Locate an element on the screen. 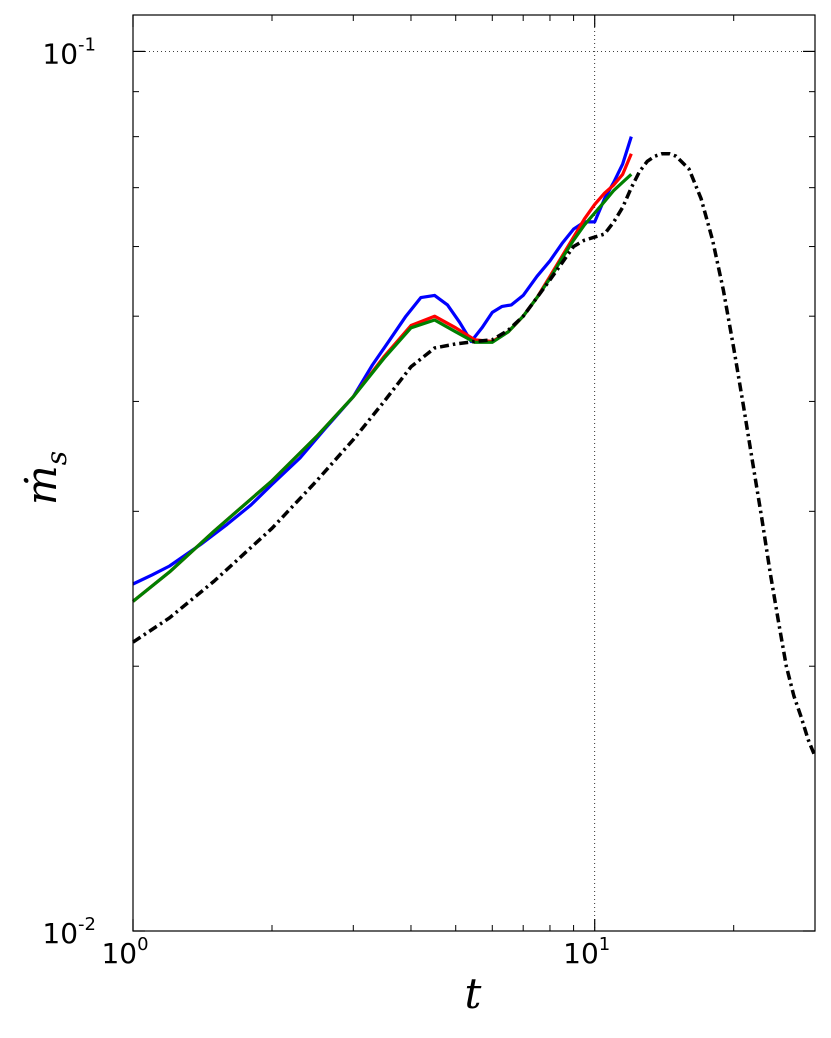 This screenshot has width=831, height=1038. y-tick-label: 10⁻² is located at coordinates (69, 932).